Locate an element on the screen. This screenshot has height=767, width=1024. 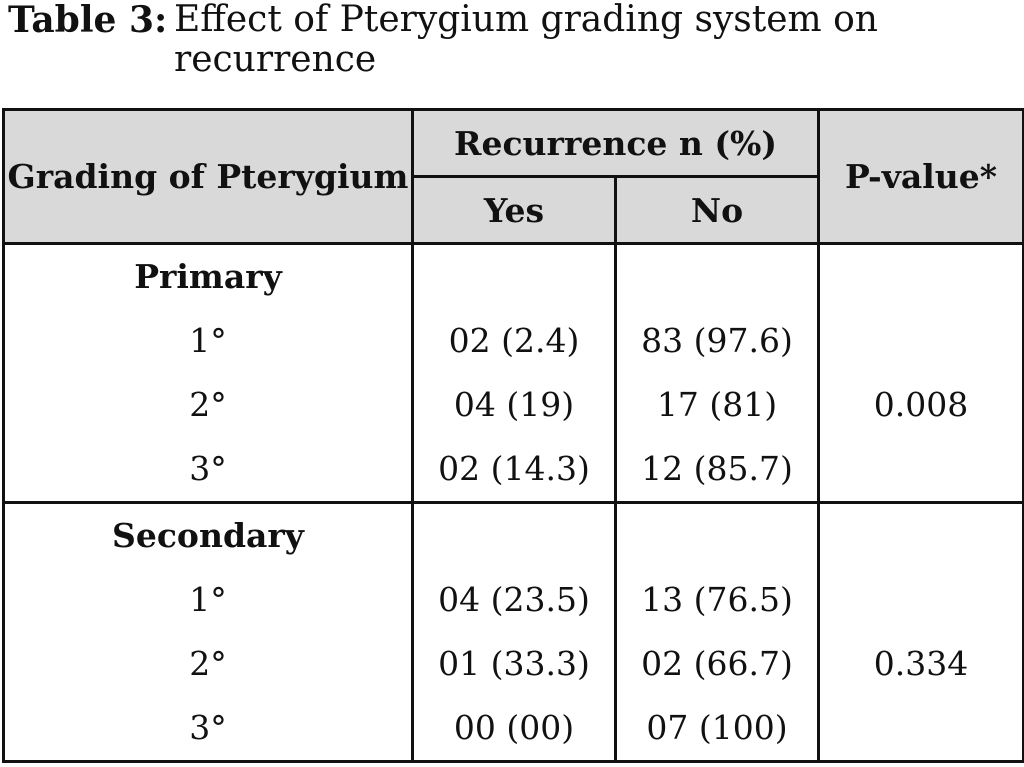
header-grading: Grading of Pterygium is located at coordinates (208, 176).